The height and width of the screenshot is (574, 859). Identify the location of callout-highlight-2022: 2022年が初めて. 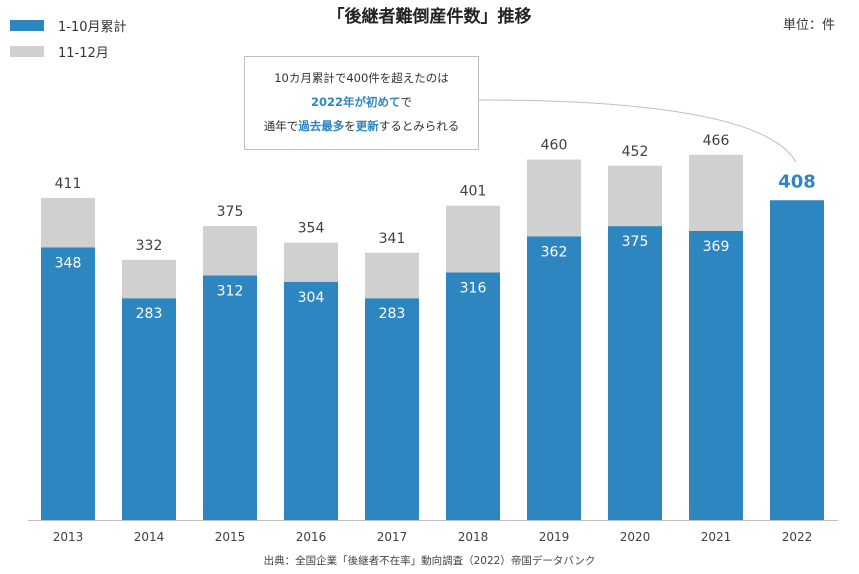
(355, 102).